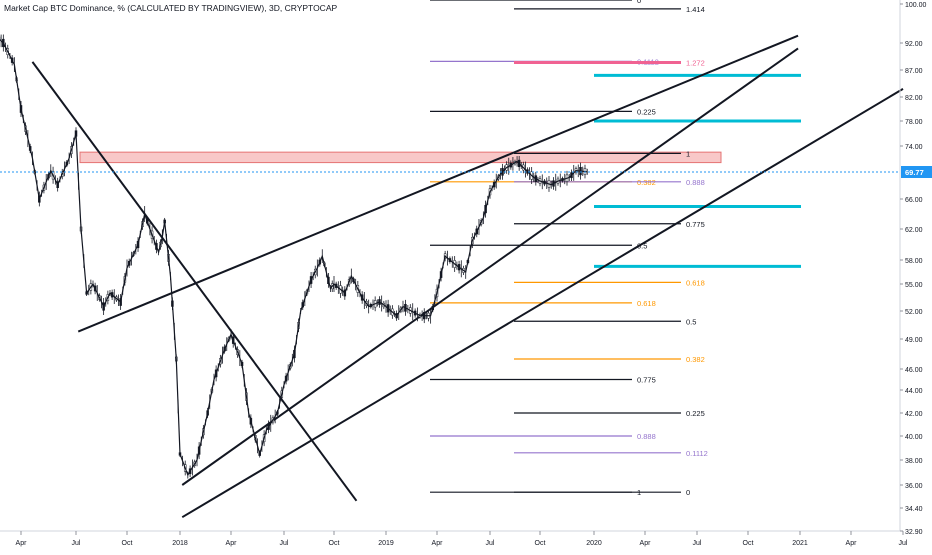 This screenshot has height=555, width=932. What do you see at coordinates (540, 543) in the screenshot?
I see `time-tick-label-10: Oct` at bounding box center [540, 543].